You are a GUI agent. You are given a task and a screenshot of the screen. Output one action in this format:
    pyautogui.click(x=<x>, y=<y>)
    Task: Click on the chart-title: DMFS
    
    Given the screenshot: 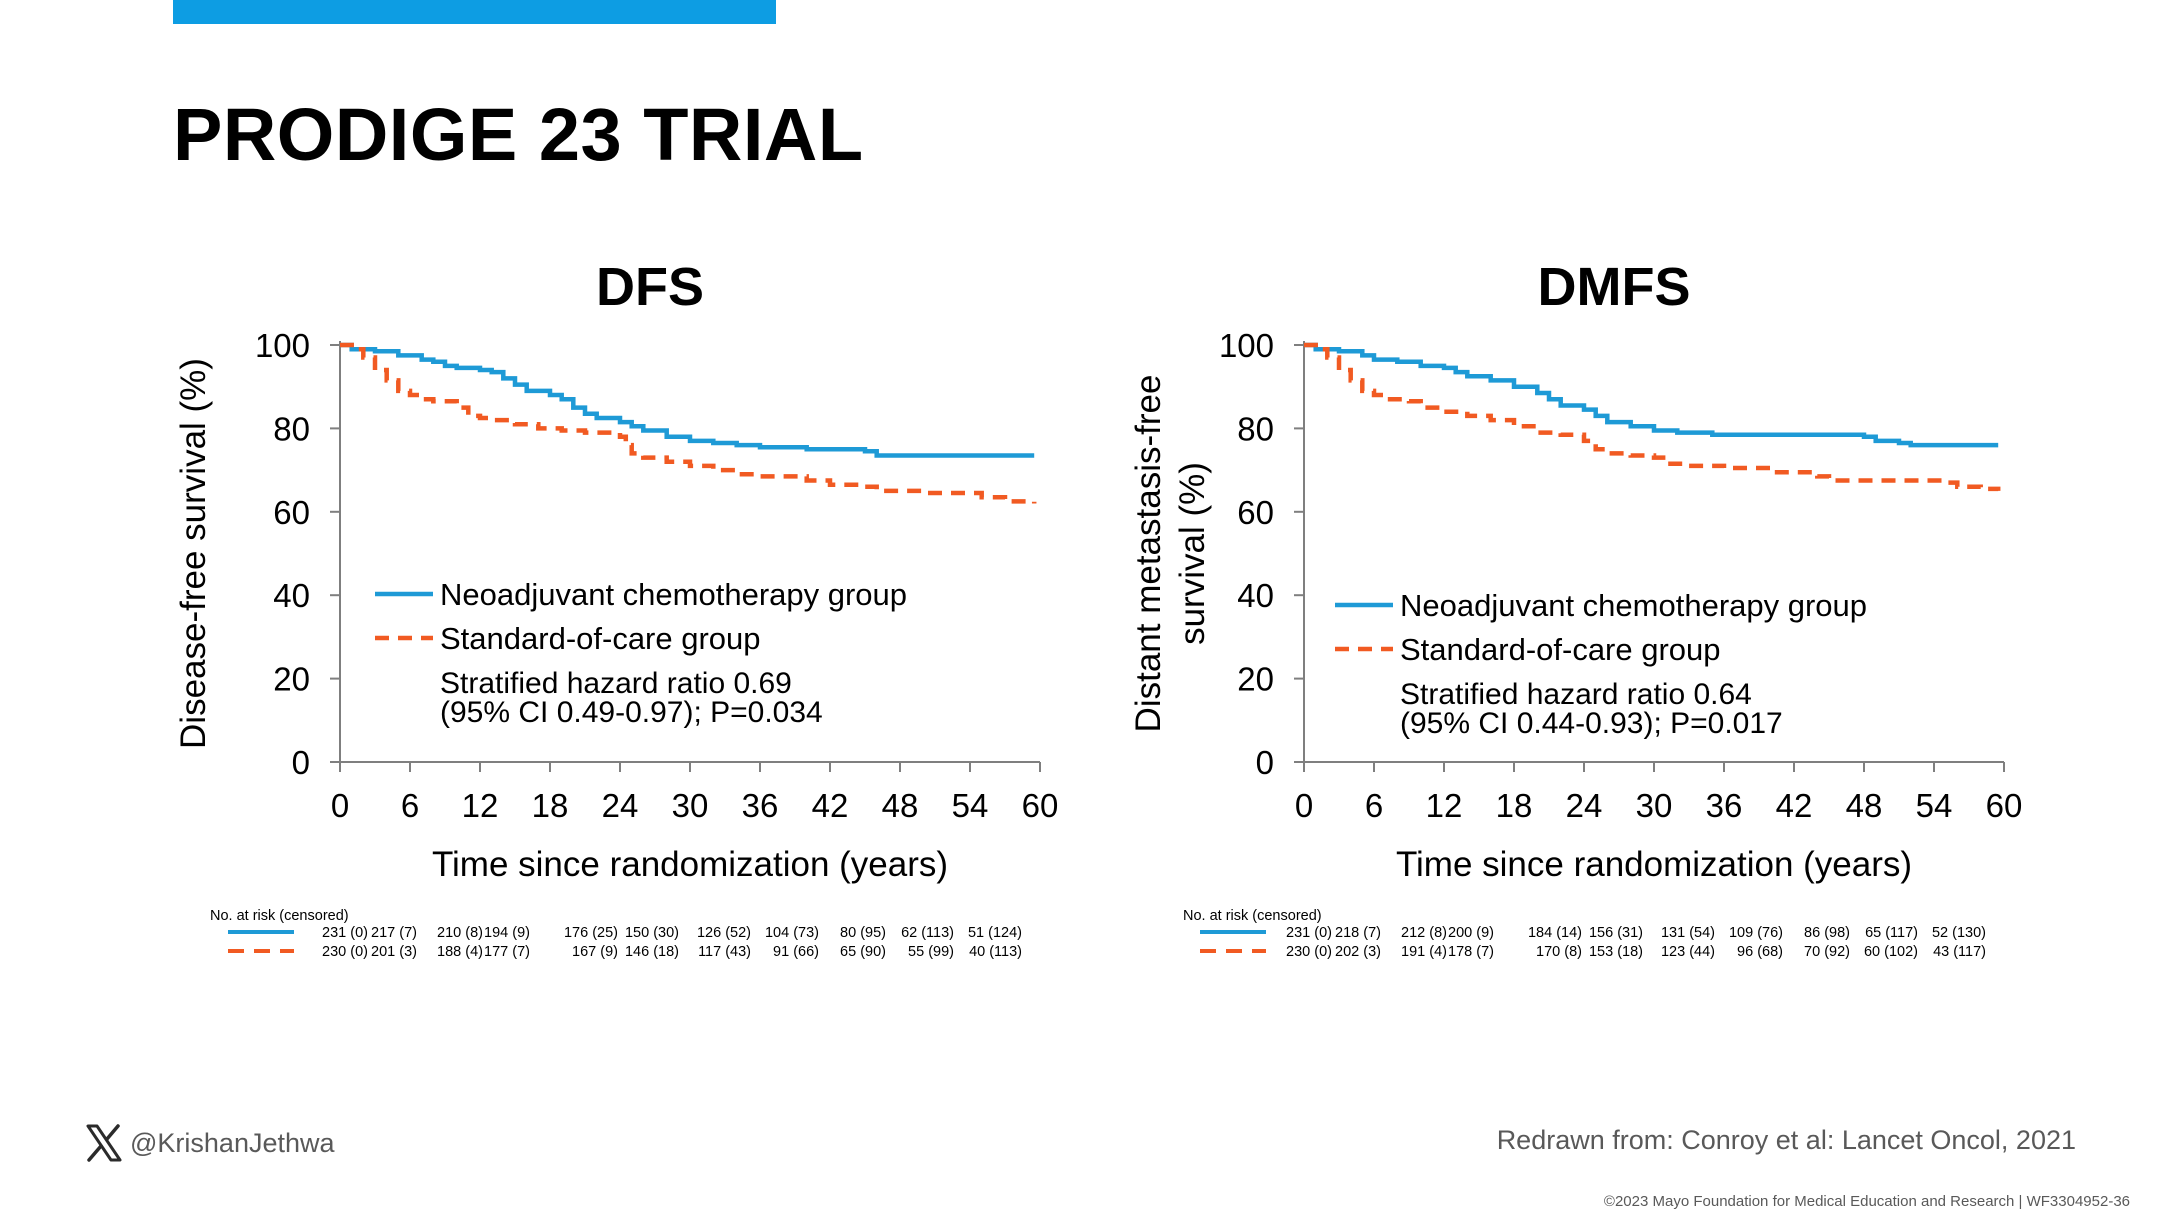 What is the action you would take?
    pyautogui.click(x=1614, y=287)
    